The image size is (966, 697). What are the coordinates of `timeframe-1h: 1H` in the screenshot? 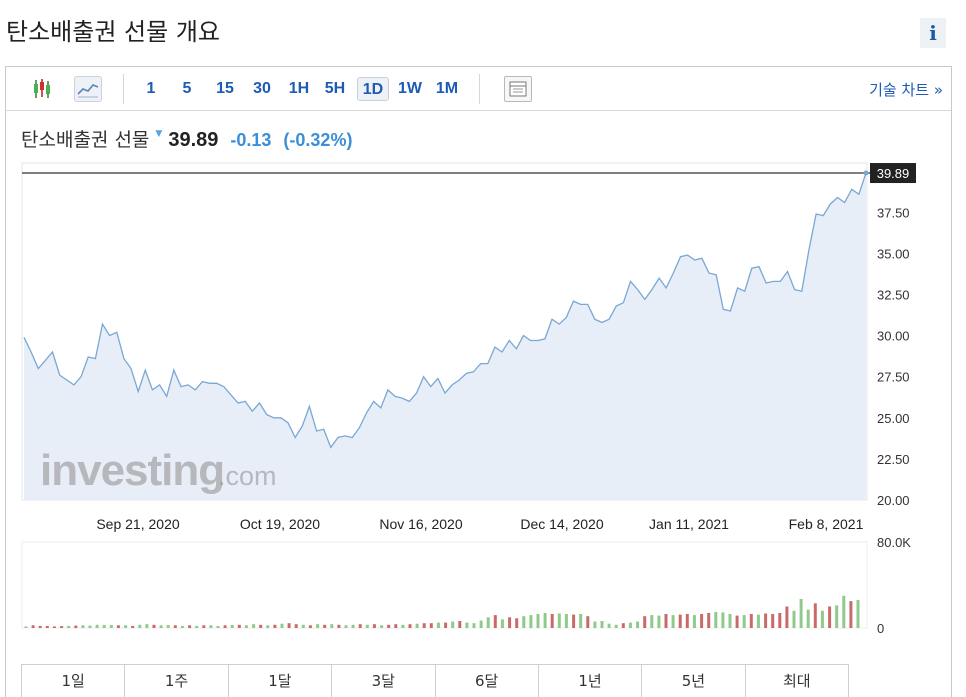 It's located at (299, 88).